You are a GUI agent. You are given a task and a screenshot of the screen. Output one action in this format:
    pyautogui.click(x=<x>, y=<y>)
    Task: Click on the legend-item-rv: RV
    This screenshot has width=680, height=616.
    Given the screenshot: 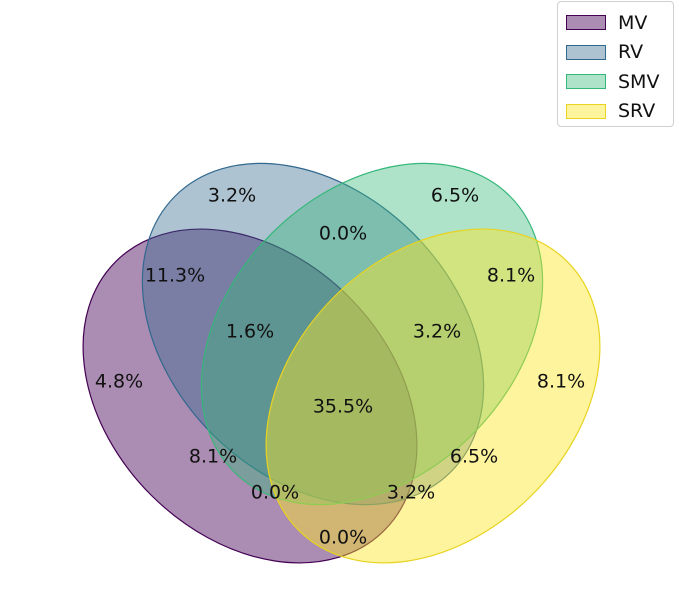 What is the action you would take?
    pyautogui.click(x=615, y=53)
    